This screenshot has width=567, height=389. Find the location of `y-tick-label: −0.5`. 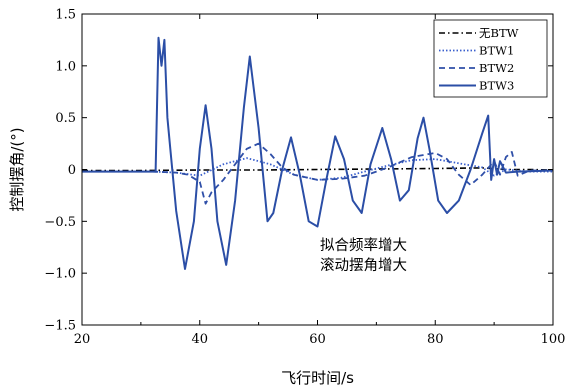

y-tick-label: −0.5 is located at coordinates (60, 222).